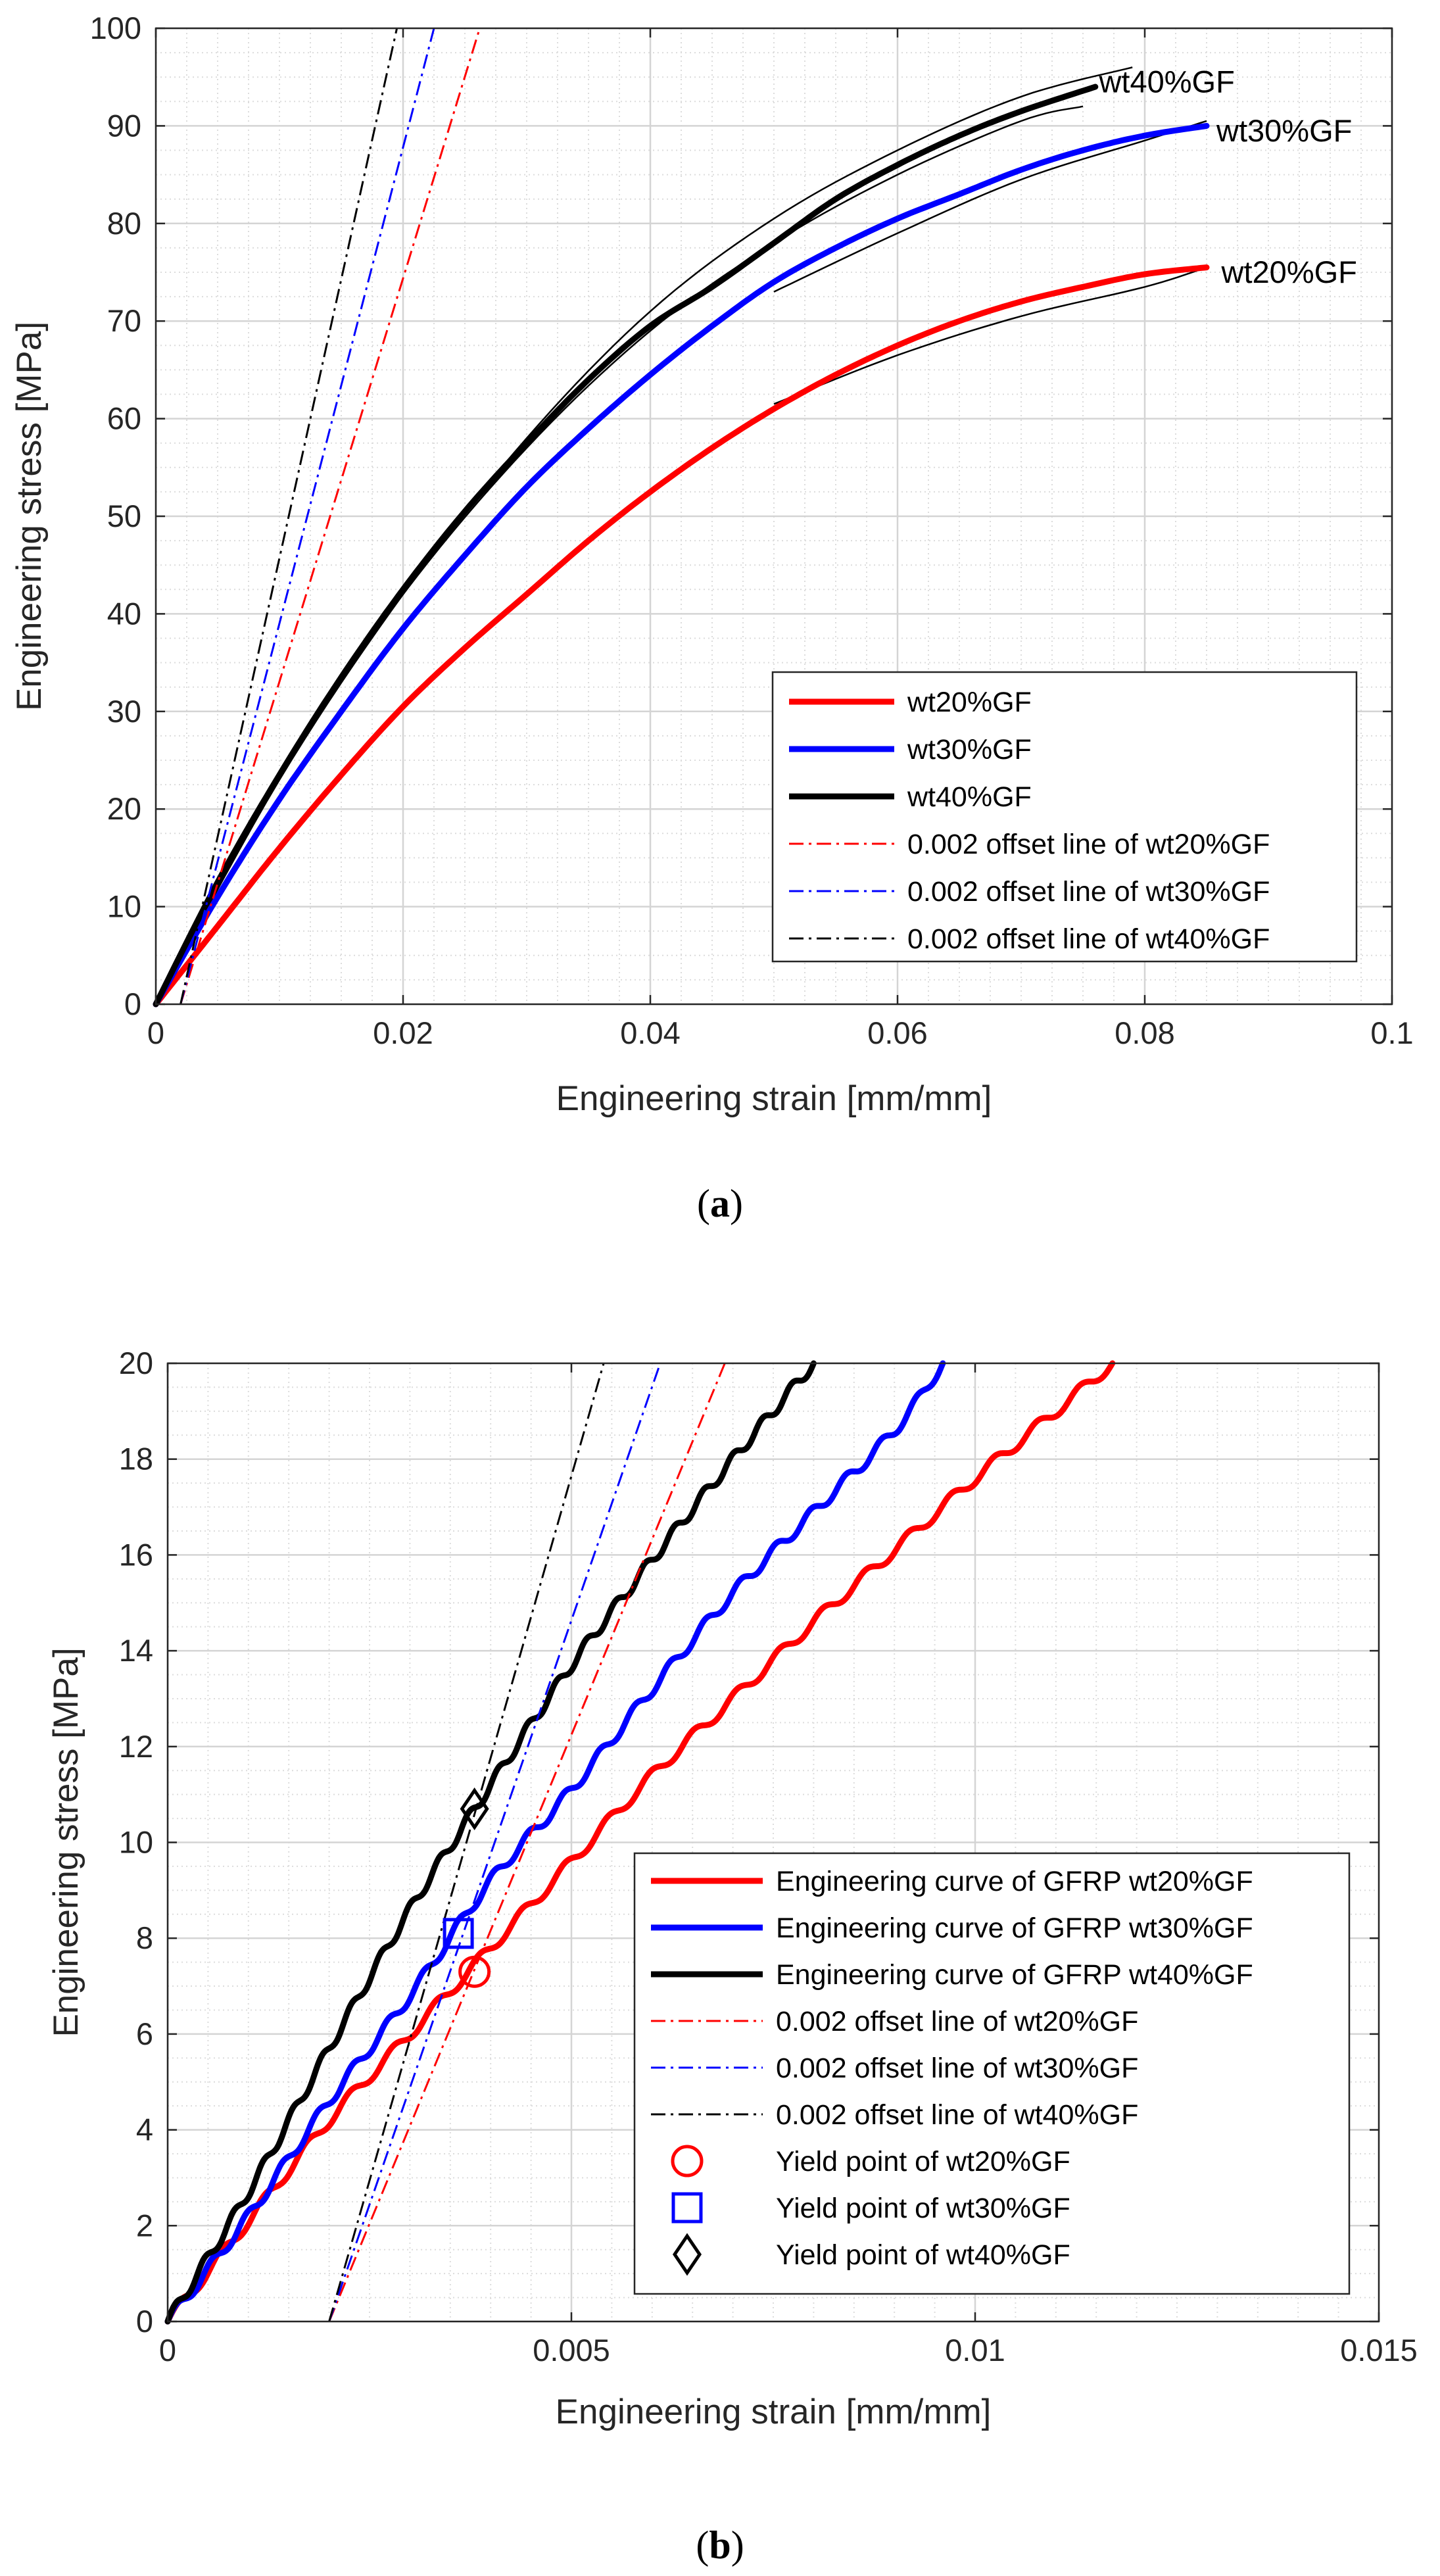 The width and height of the screenshot is (1440, 2576). I want to click on x-tick-label: 0.06, so click(897, 1033).